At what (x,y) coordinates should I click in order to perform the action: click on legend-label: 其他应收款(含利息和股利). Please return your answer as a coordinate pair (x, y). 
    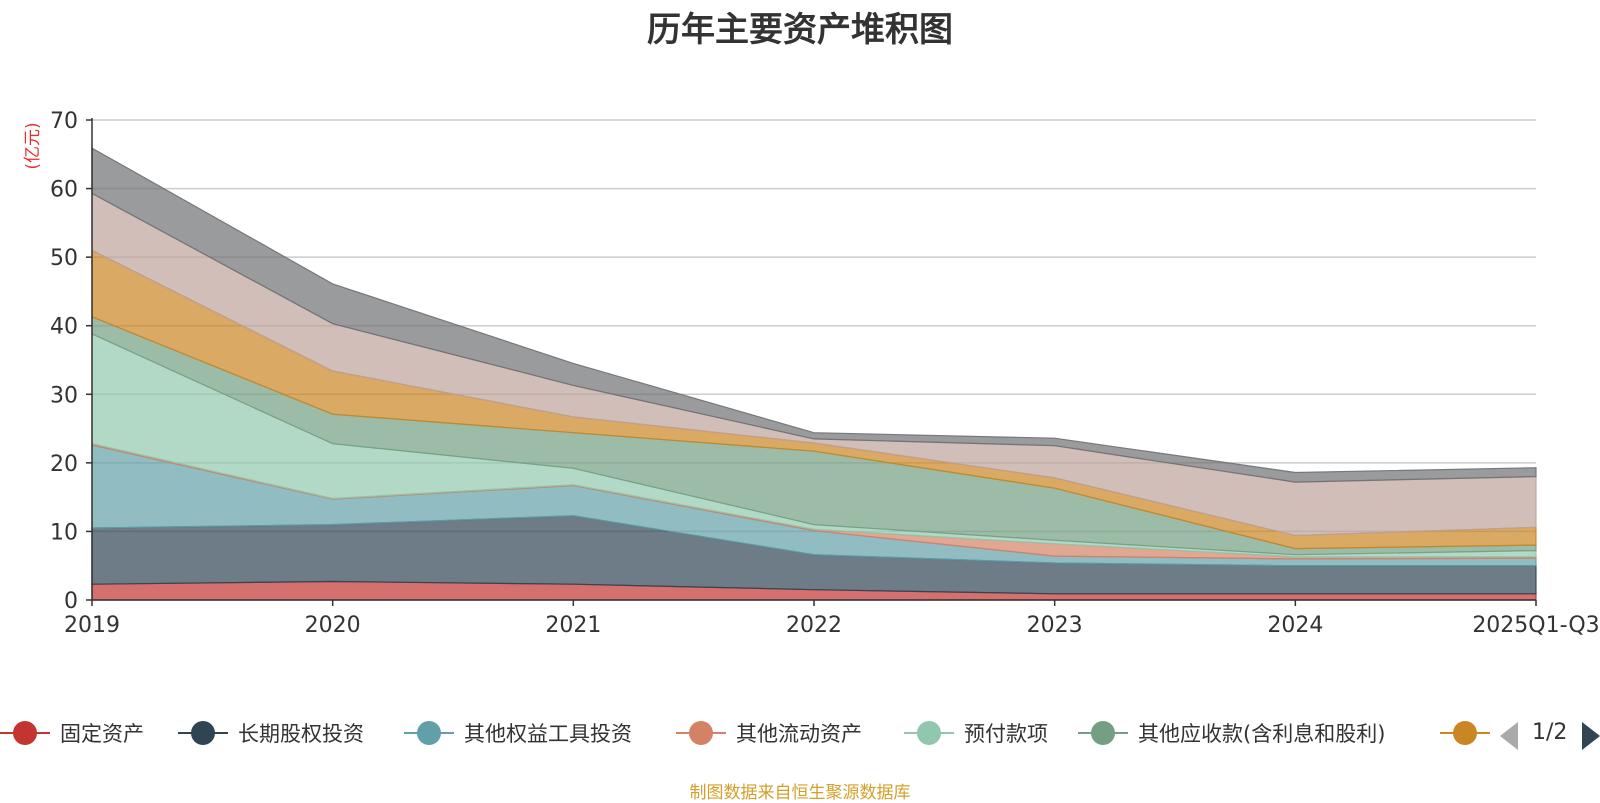
    Looking at the image, I should click on (1262, 734).